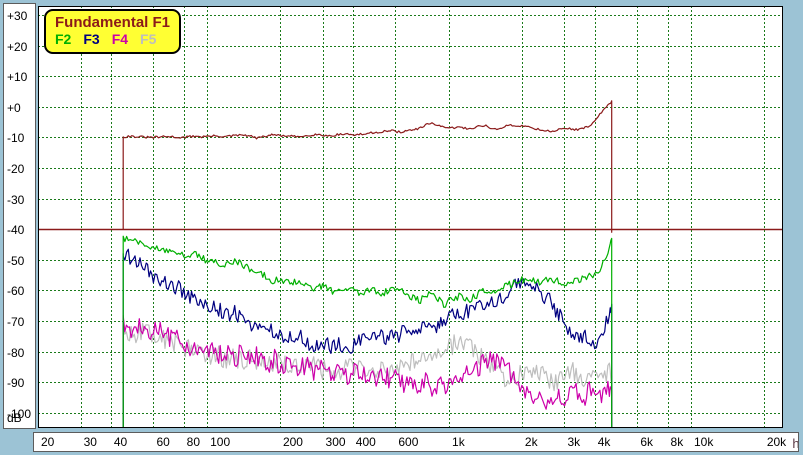 This screenshot has width=803, height=455. What do you see at coordinates (14, 107) in the screenshot?
I see `y-tick-label: +0` at bounding box center [14, 107].